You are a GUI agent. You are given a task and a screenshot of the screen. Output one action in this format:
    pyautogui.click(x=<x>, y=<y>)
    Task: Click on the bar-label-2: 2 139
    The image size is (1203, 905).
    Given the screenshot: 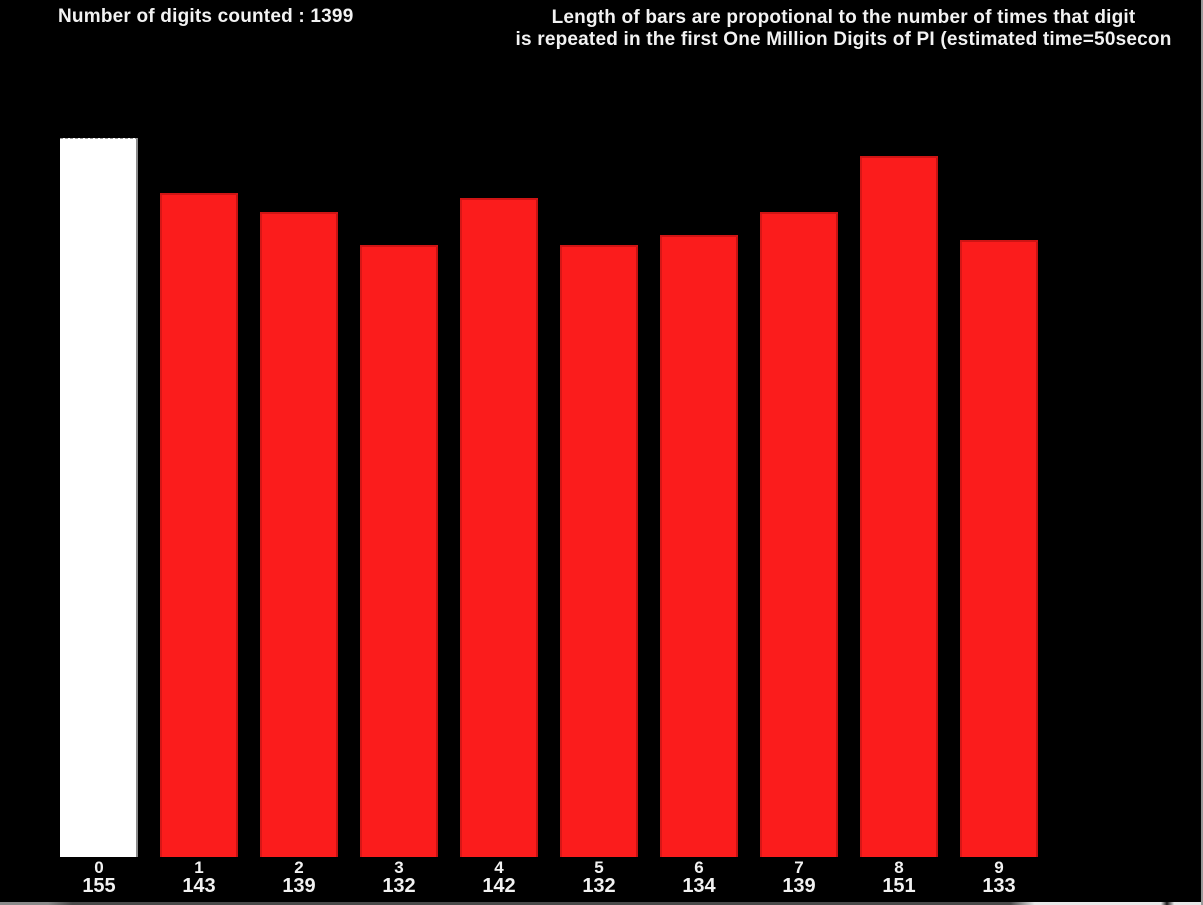 What is the action you would take?
    pyautogui.click(x=299, y=877)
    